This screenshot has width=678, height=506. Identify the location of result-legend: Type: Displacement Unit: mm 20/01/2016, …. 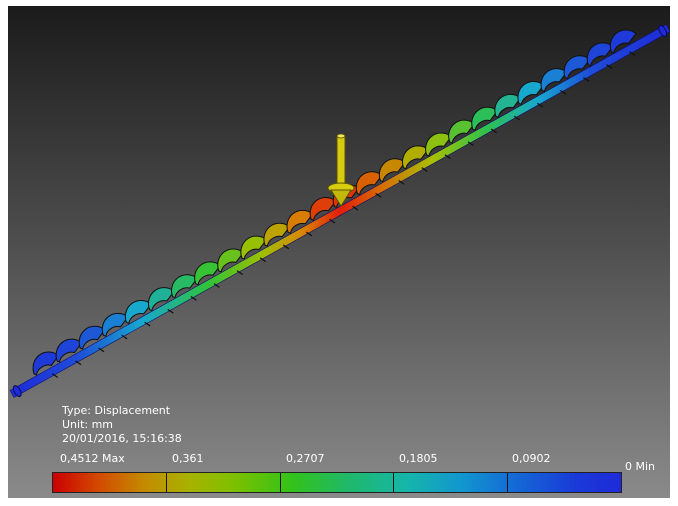
(122, 425).